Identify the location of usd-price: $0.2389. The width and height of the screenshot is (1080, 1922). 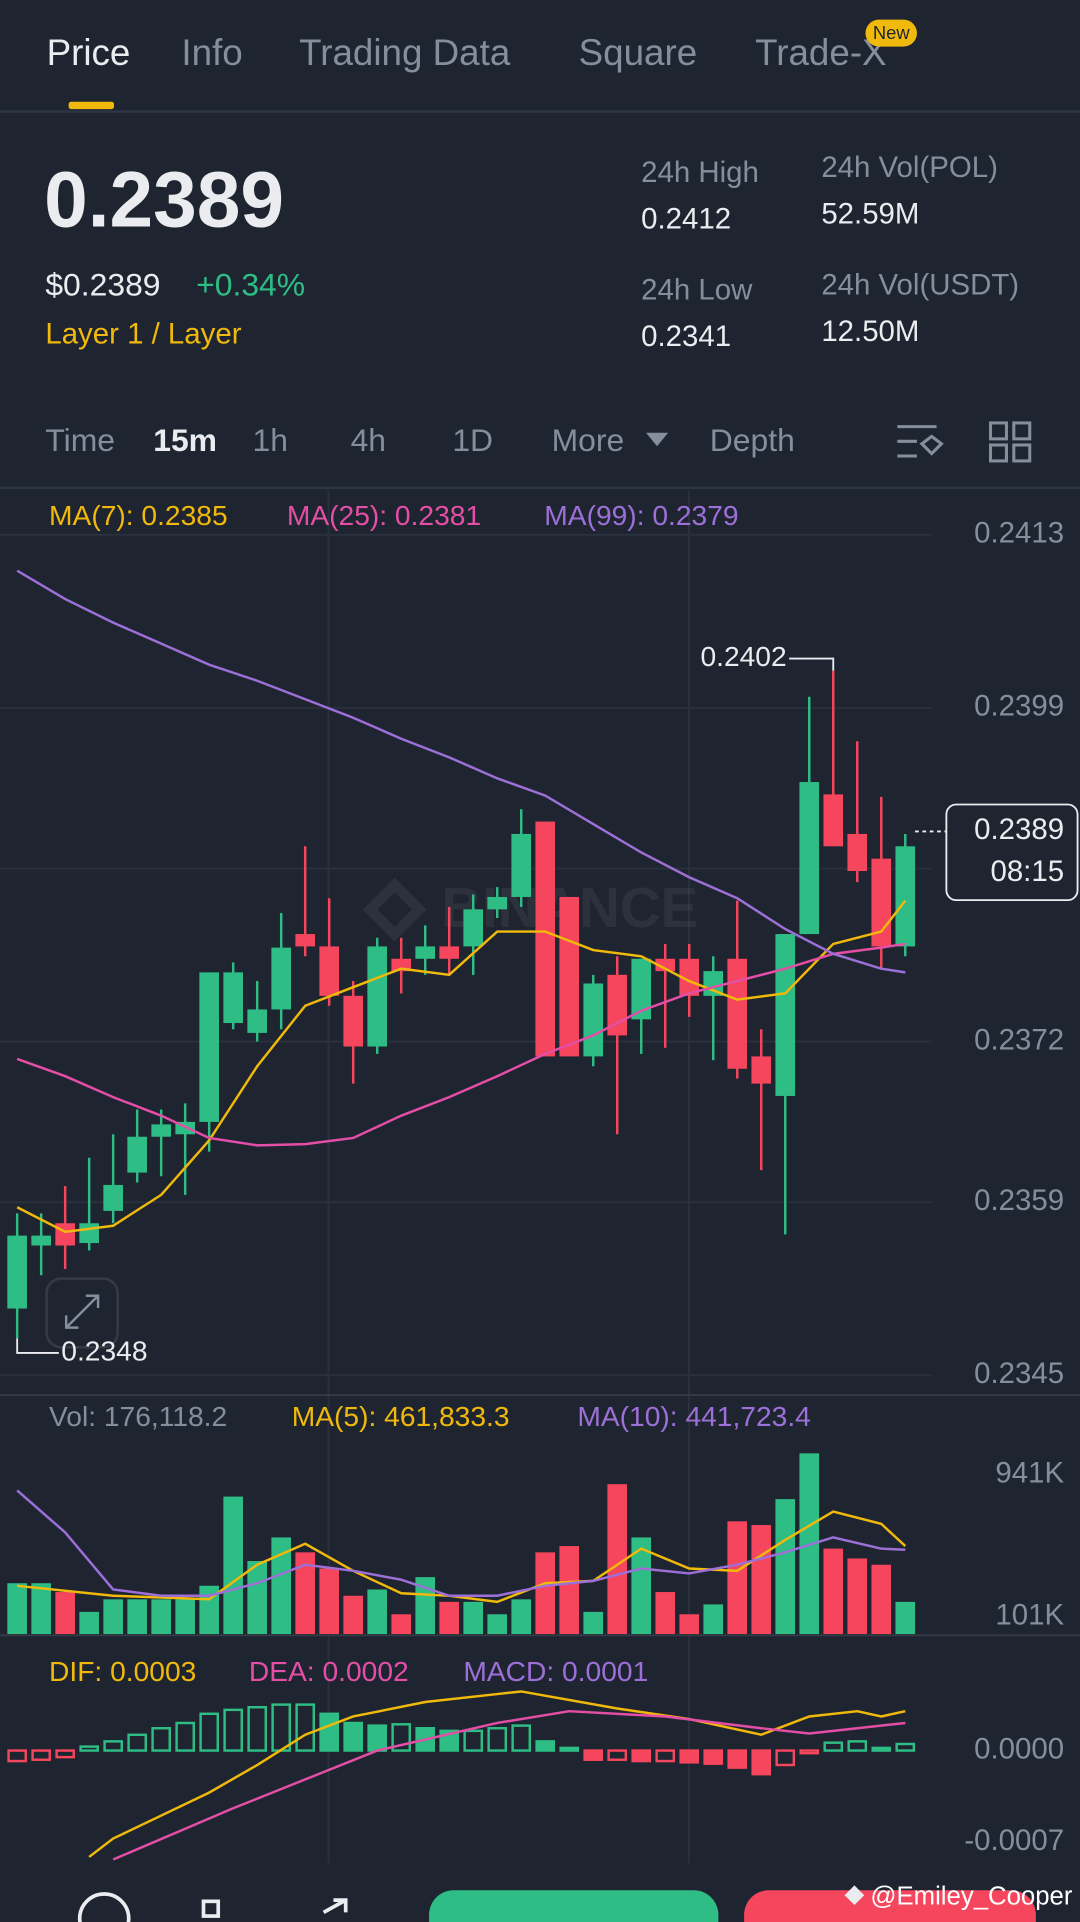
(102, 284).